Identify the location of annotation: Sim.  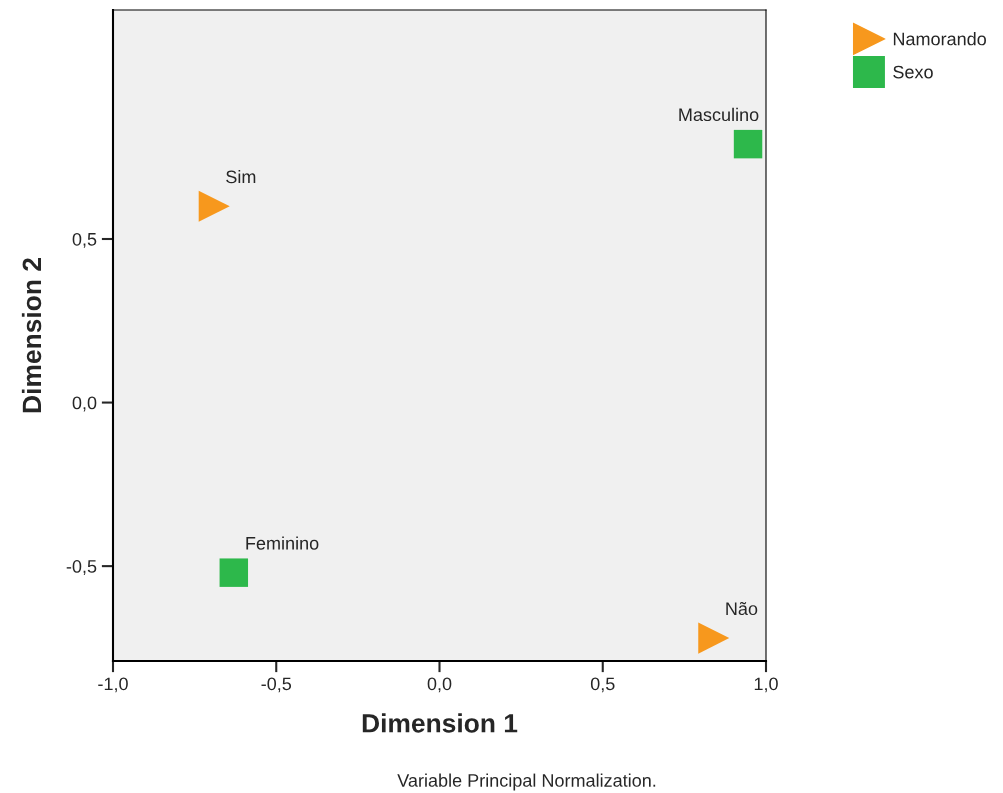
(241, 177).